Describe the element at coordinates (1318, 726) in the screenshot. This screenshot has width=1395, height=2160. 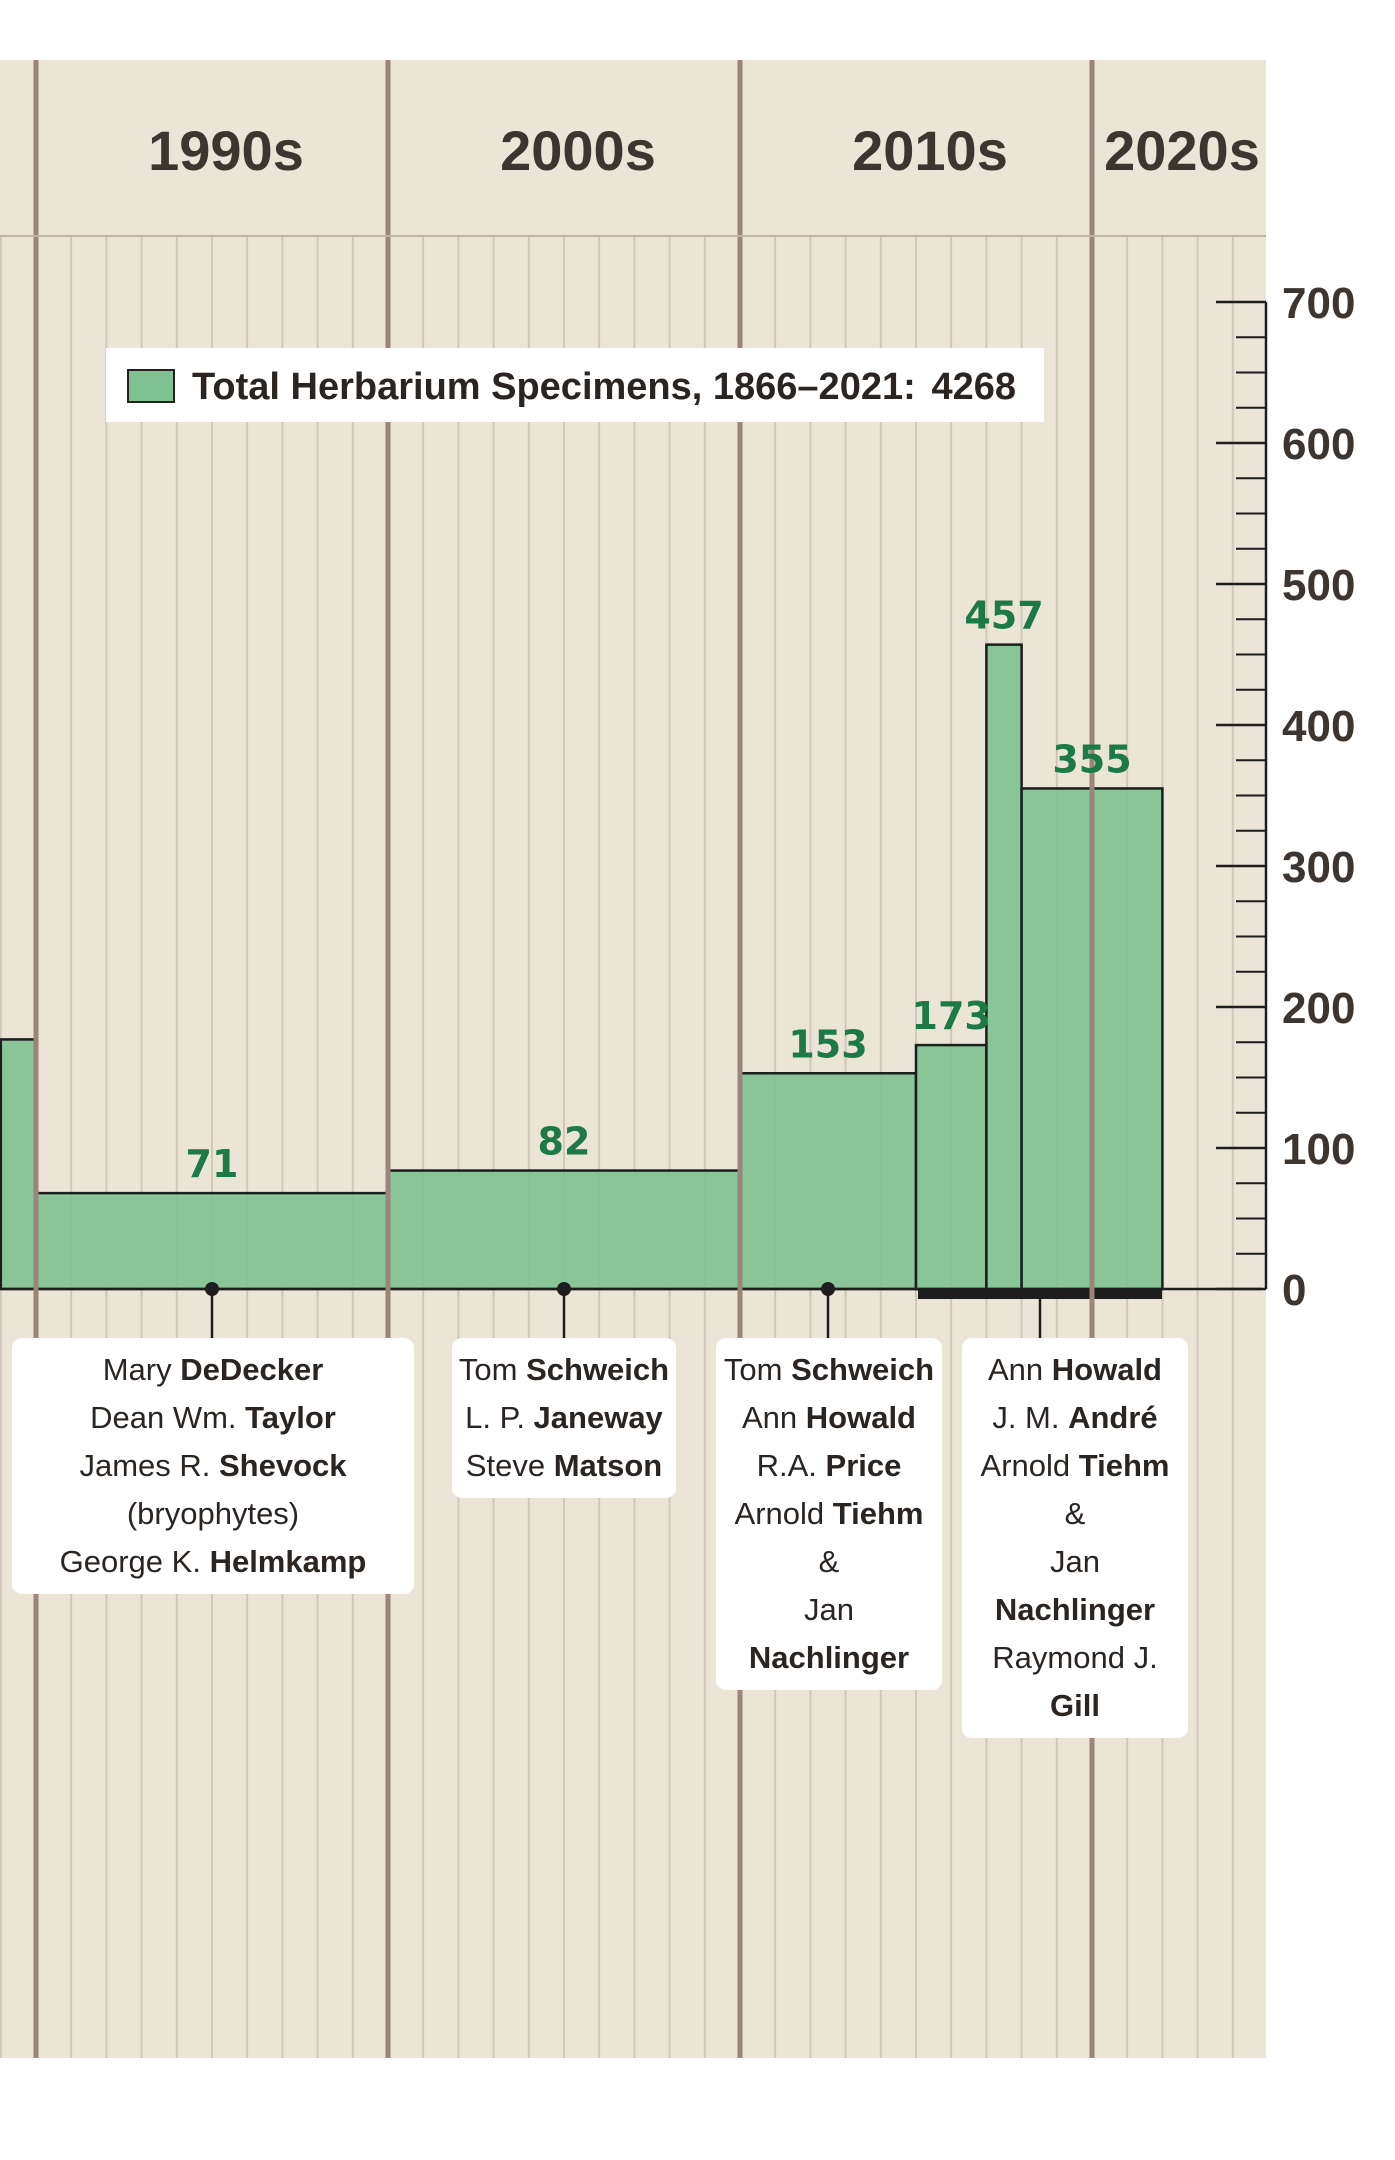
I see `y-tick-label: 400` at that location.